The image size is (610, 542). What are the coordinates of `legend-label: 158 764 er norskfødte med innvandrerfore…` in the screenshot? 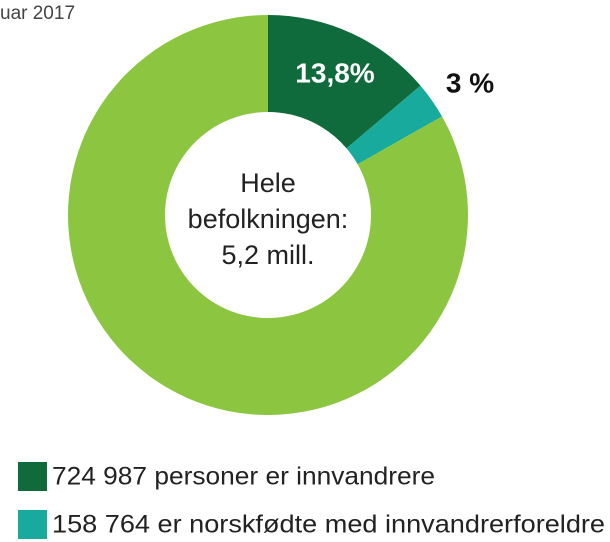 It's located at (328, 525).